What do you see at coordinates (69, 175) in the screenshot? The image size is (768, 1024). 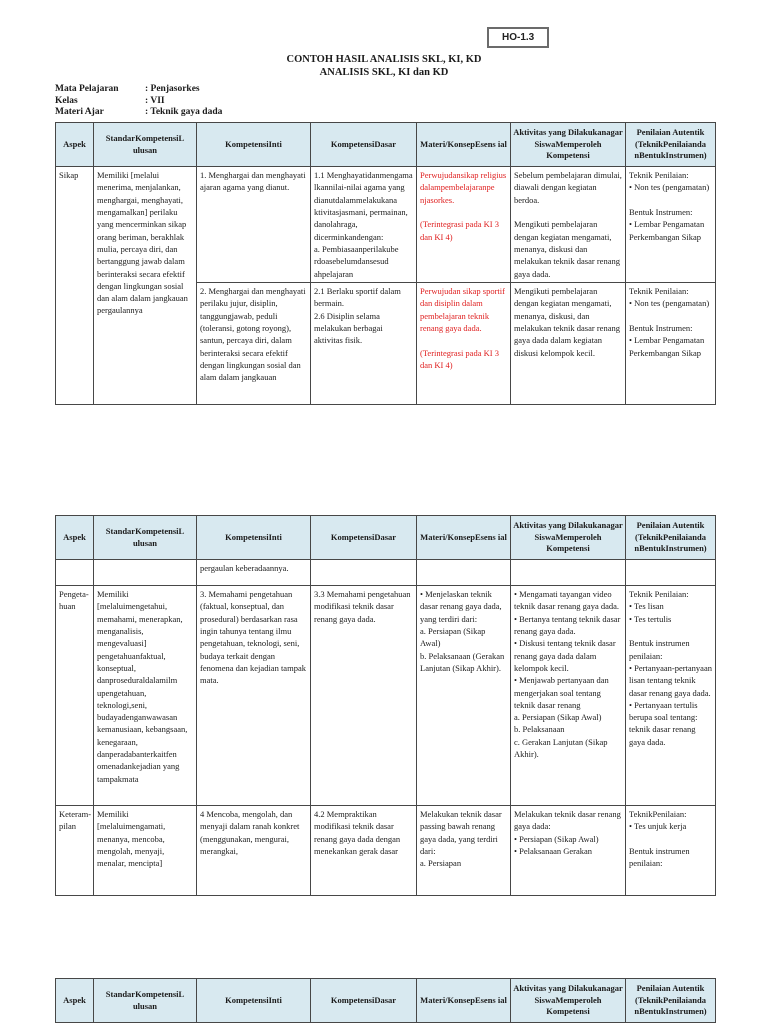 I see `aspek-text: Sikap` at bounding box center [69, 175].